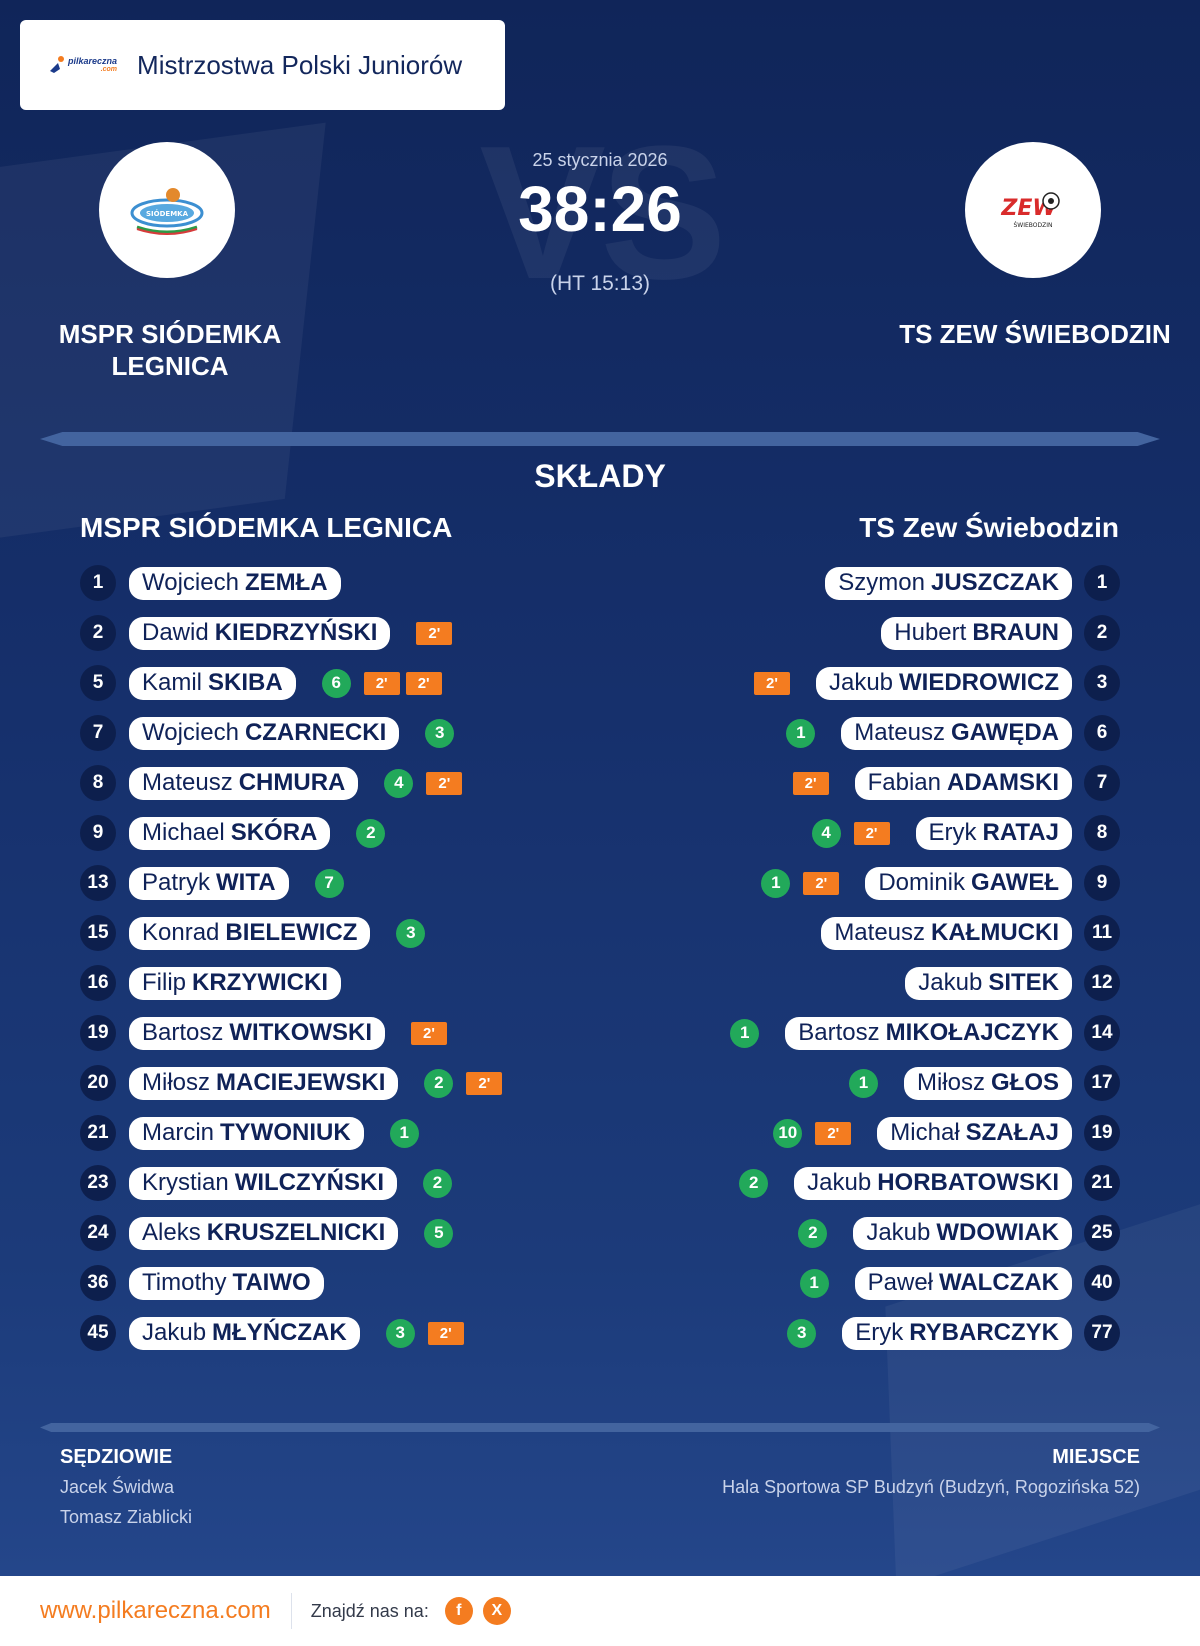  I want to click on player-name: Eryk RATAJ, so click(993, 833).